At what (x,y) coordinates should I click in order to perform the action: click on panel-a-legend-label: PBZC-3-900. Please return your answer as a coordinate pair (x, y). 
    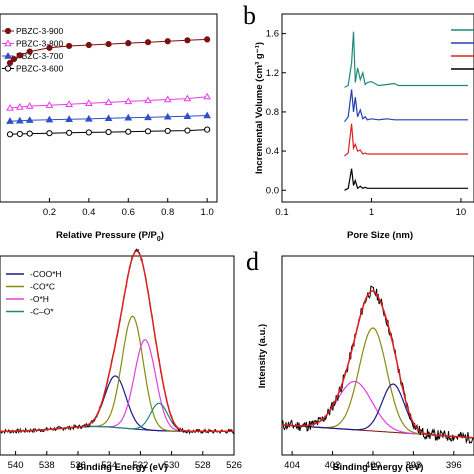
    Looking at the image, I should click on (40, 31).